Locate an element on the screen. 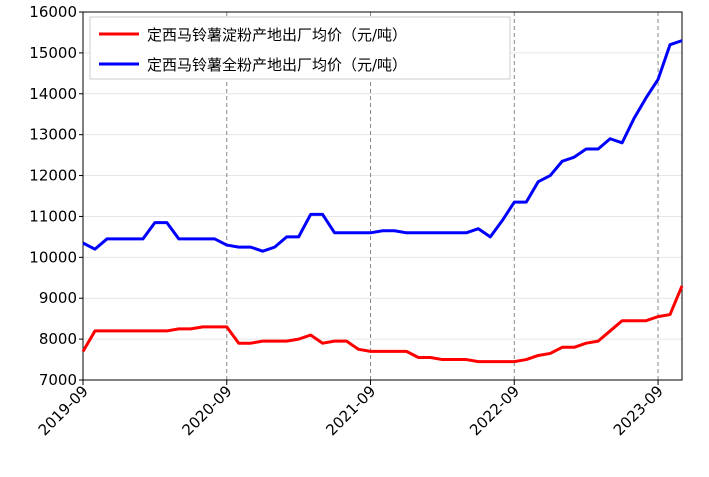 This screenshot has height=477, width=709. x-tick-label: 2020-09 is located at coordinates (207, 410).